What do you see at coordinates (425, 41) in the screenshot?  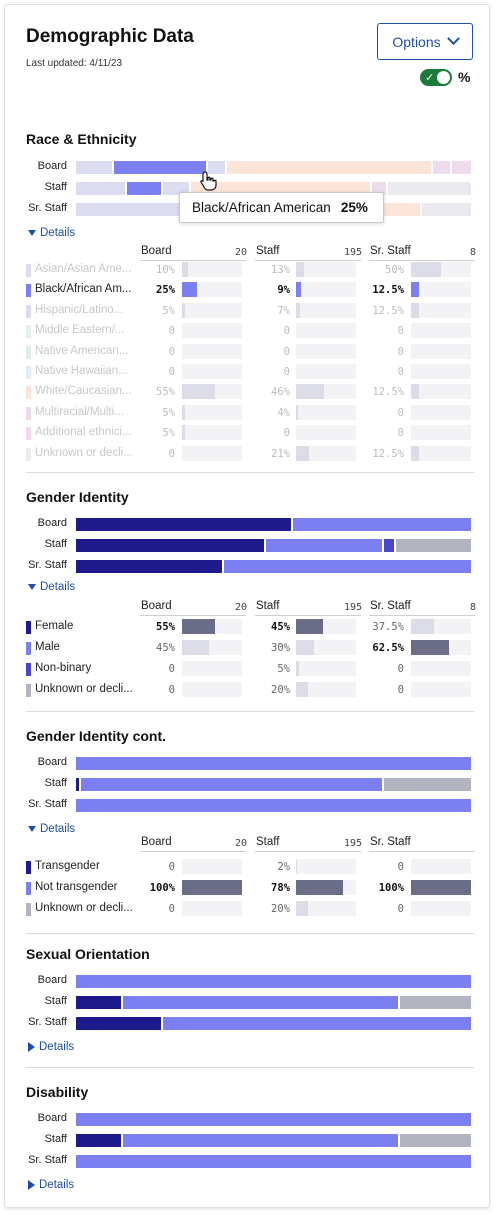 I see `options-button: Options` at bounding box center [425, 41].